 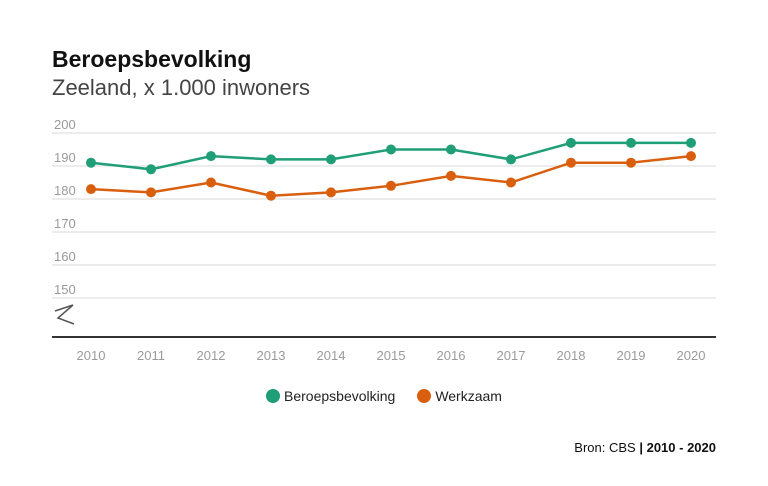 What do you see at coordinates (331, 355) in the screenshot?
I see `x-tick-label: 2014` at bounding box center [331, 355].